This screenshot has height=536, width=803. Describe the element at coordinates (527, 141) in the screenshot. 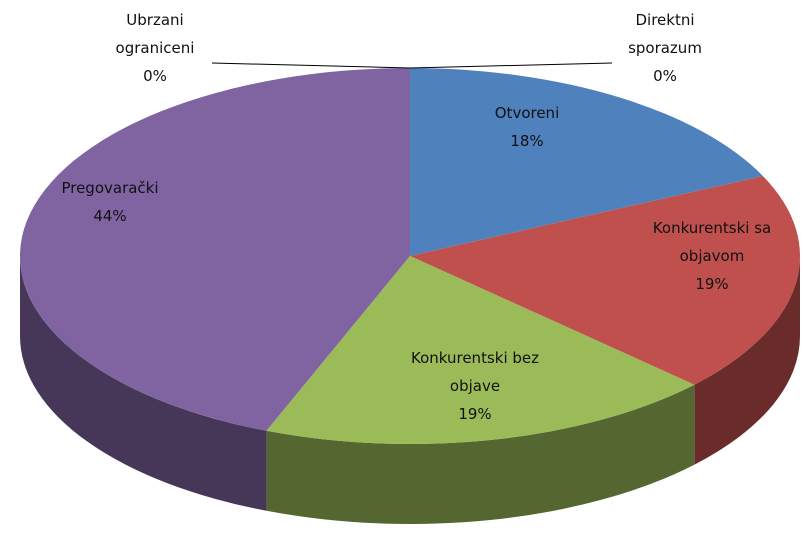

I see `value-label: 18%` at that location.